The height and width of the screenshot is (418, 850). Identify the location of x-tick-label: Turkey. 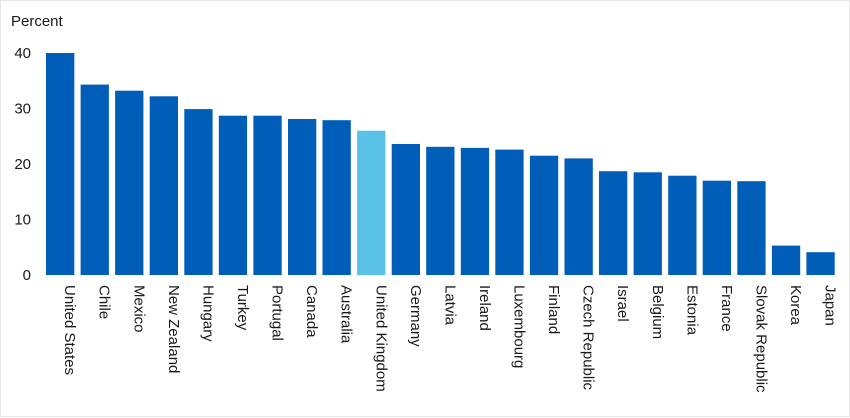
(242, 308).